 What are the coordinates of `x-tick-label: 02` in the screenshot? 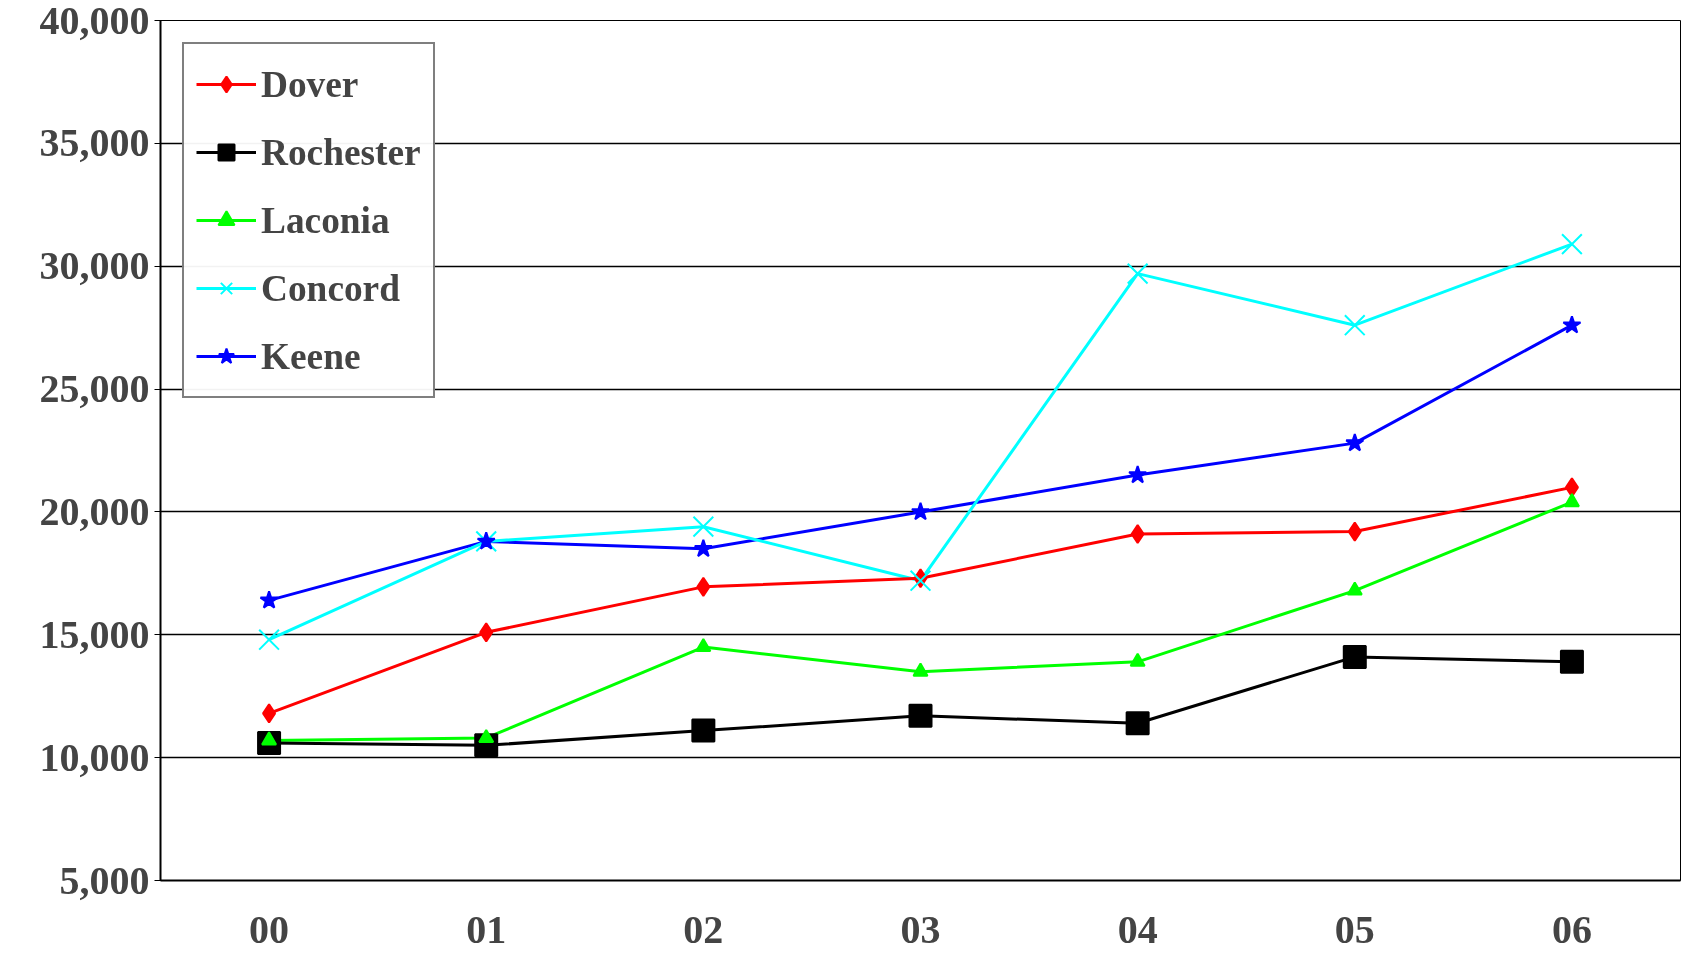 It's located at (703, 929).